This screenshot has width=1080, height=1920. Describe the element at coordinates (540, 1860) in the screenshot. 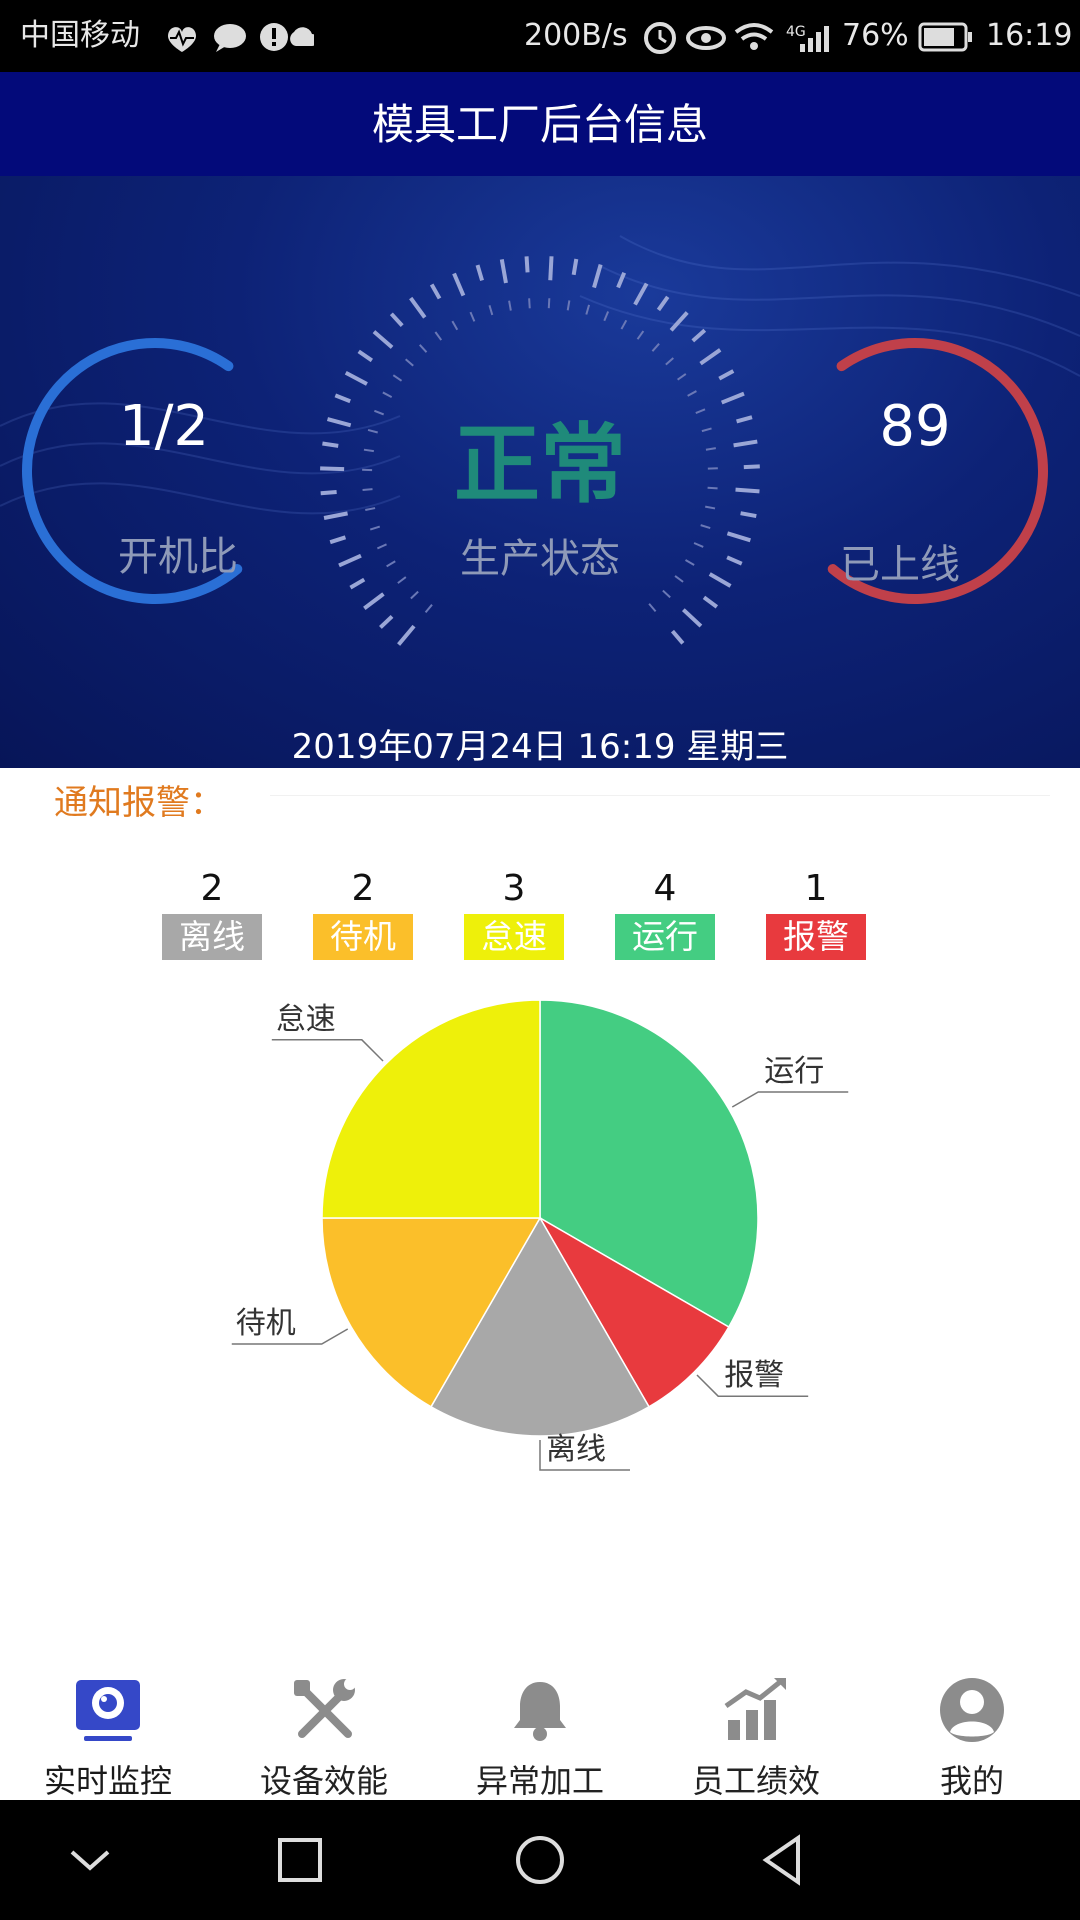

I see `home-icon` at that location.